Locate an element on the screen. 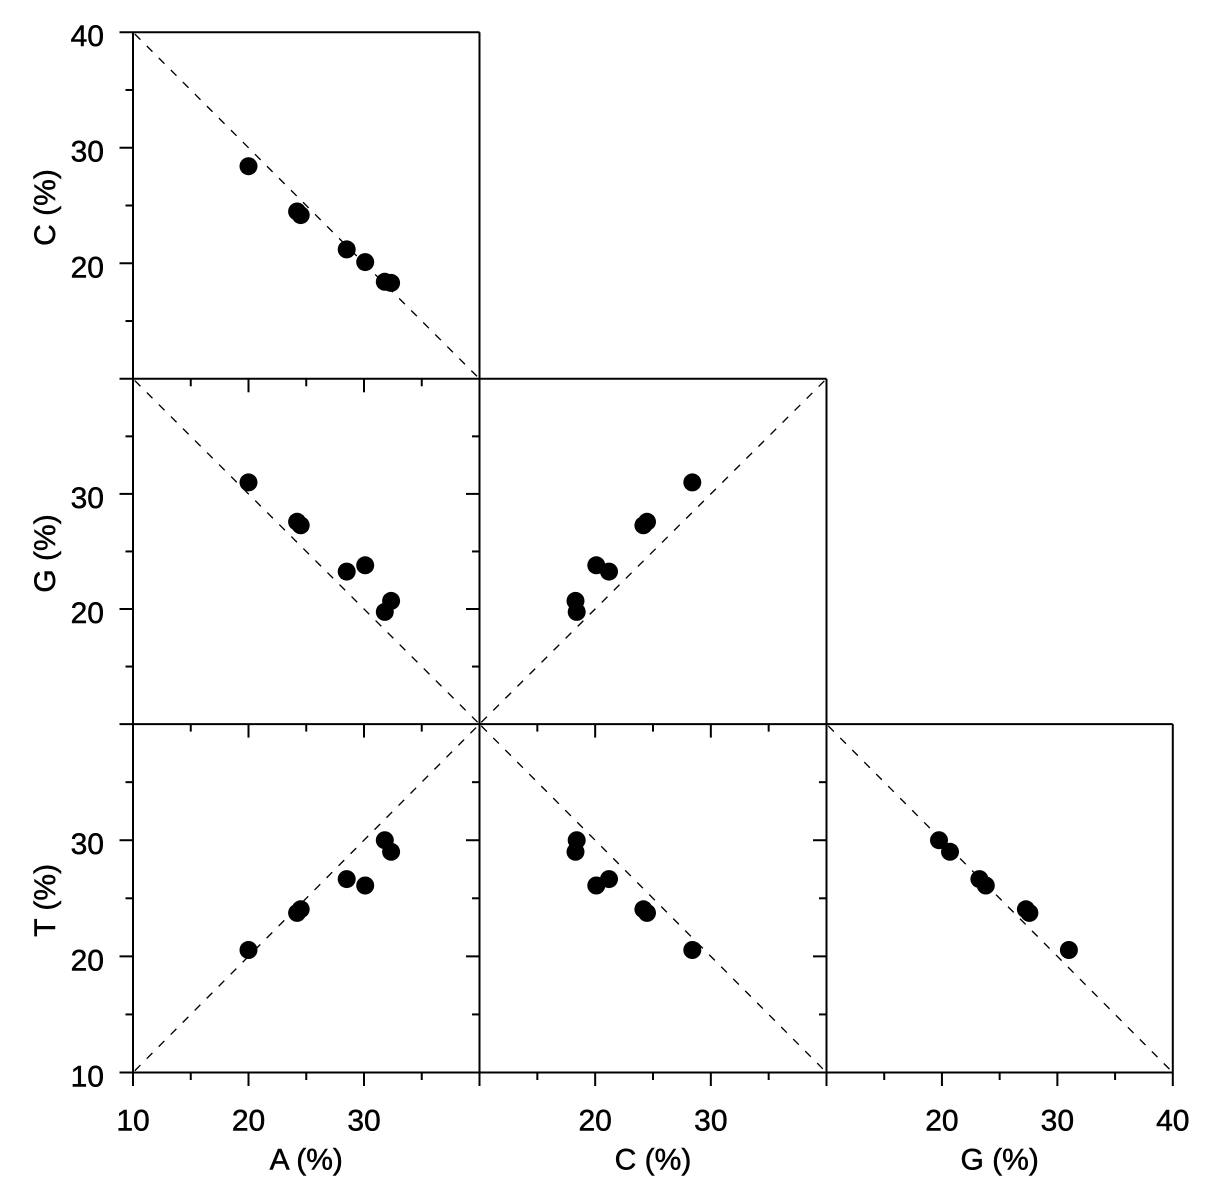  svg-text: A (%) is located at coordinates (306, 1160).